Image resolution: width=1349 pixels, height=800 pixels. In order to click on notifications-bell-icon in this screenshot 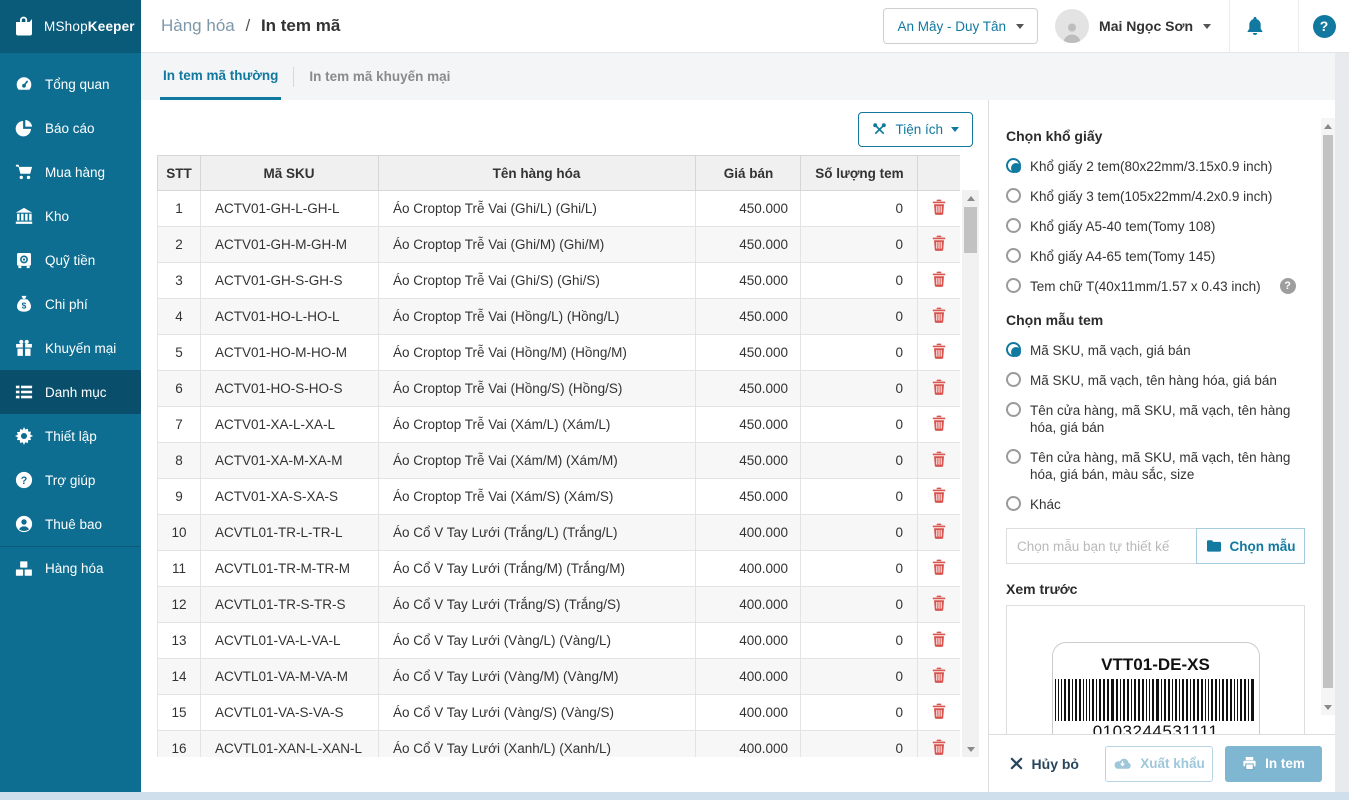, I will do `click(1255, 26)`.